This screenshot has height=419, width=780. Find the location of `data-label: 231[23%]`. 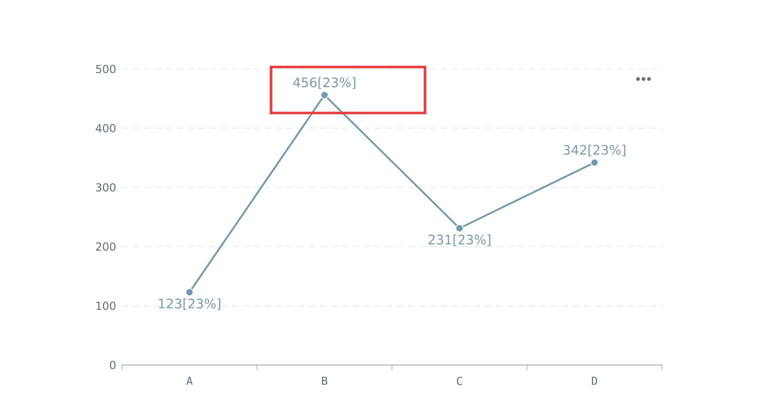

data-label: 231[23%] is located at coordinates (459, 240).